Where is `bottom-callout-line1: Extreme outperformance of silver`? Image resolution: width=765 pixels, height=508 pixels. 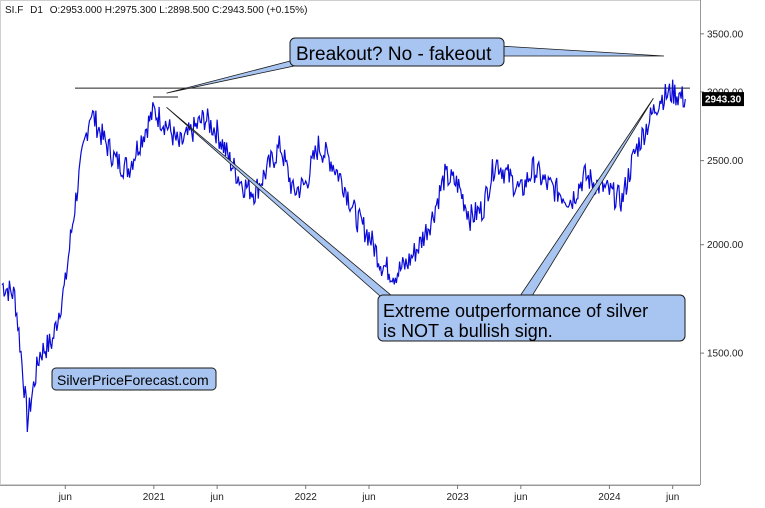
bottom-callout-line1: Extreme outperformance of silver is located at coordinates (515, 311).